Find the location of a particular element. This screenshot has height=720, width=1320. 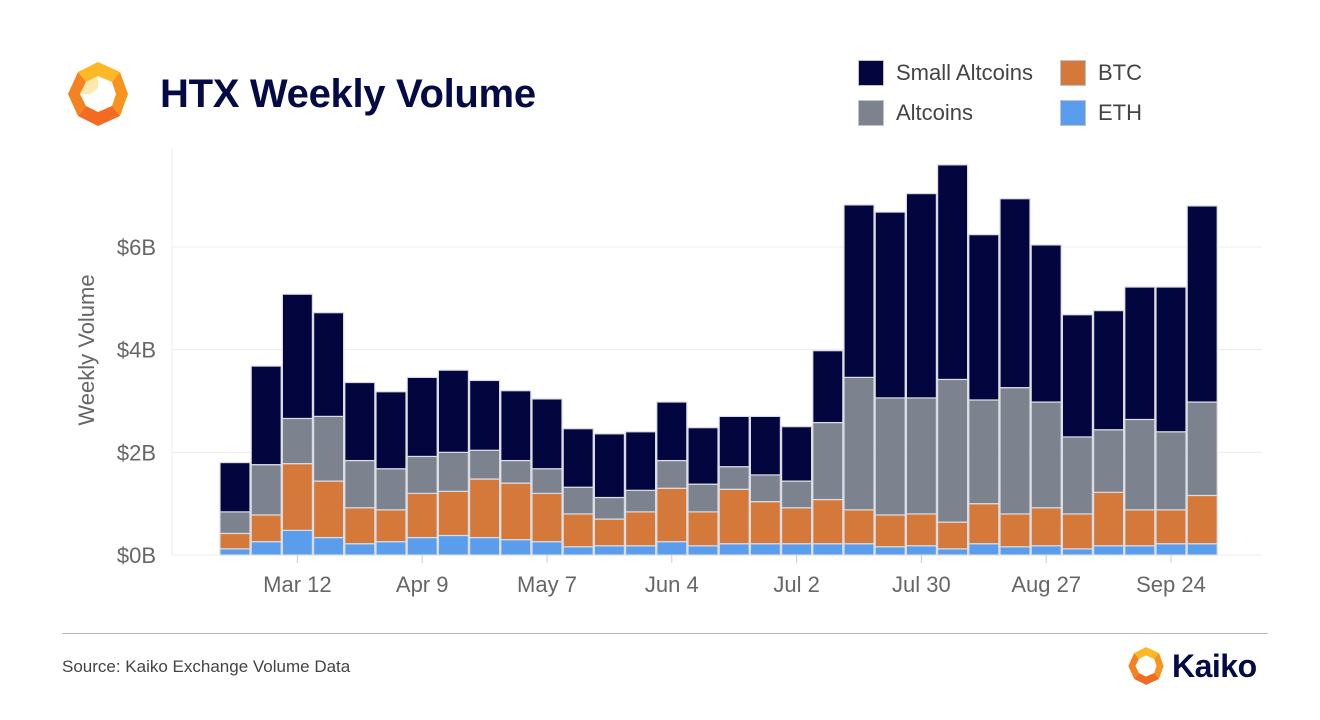

y-axis: $0B $2B $4B $6B is located at coordinates (136, 401).